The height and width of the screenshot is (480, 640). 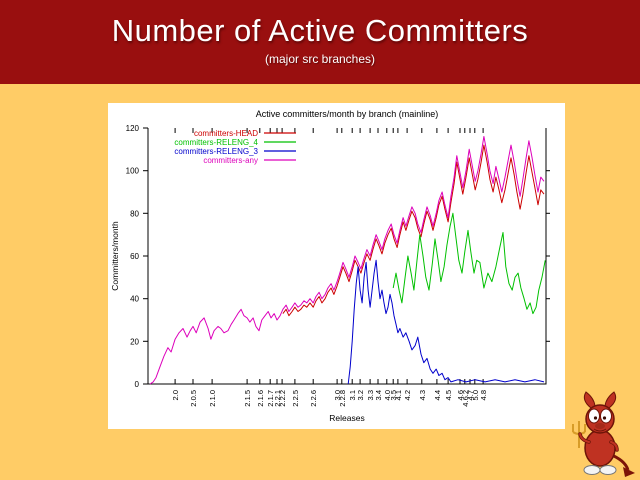 I want to click on x-tick-label: 2.0.5, so click(x=193, y=398).